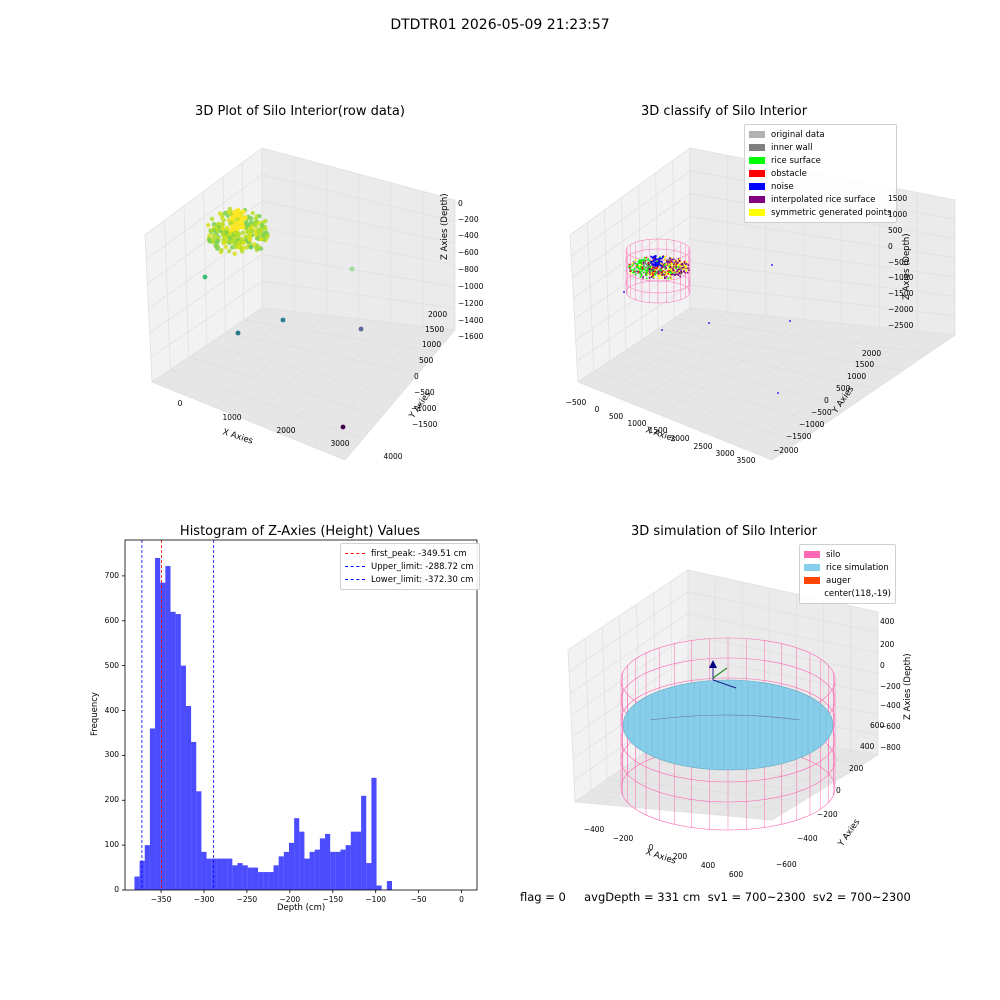 The height and width of the screenshot is (1000, 1000). What do you see at coordinates (857, 567) in the screenshot?
I see `legend-label: rice simulation` at bounding box center [857, 567].